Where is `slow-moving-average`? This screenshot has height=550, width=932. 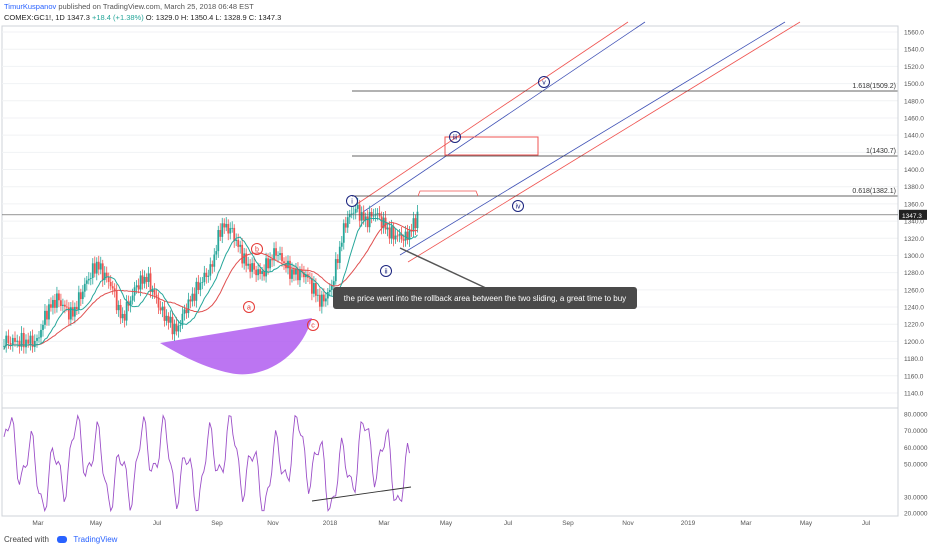
slow-moving-average is located at coordinates (210, 285).